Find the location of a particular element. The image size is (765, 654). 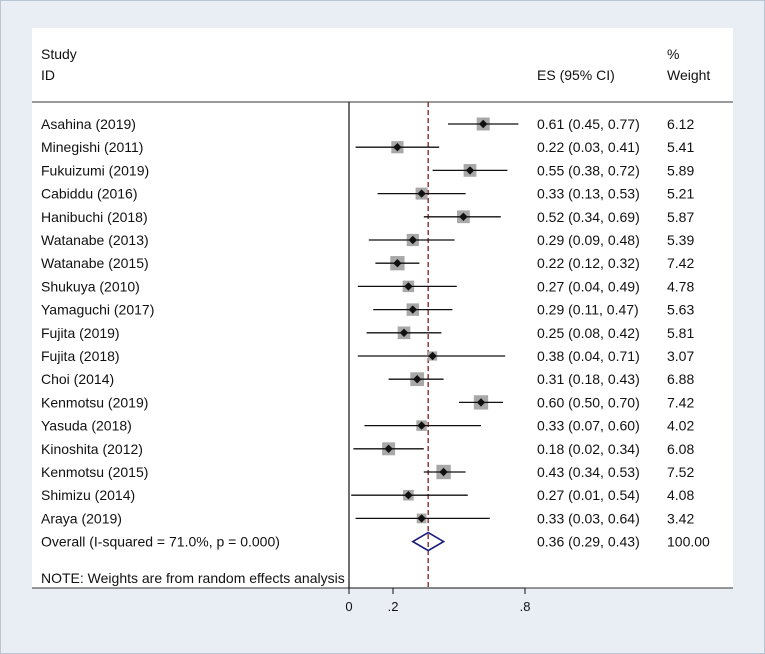

effect-size-ci: 0.22 (0.12, 0.32) is located at coordinates (588, 263).